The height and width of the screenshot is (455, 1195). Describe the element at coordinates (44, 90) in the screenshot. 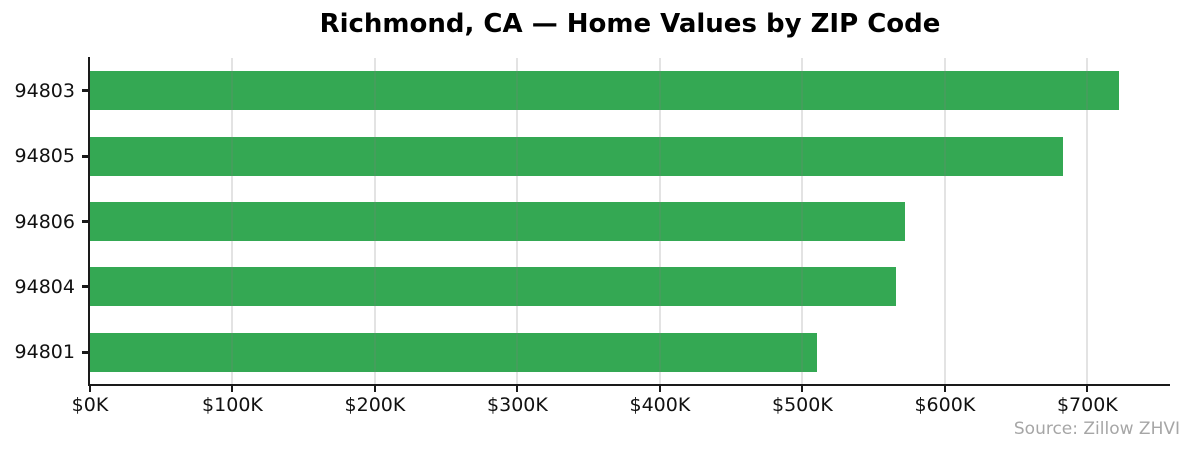

I see `y-tick-label-94803: 94803` at that location.